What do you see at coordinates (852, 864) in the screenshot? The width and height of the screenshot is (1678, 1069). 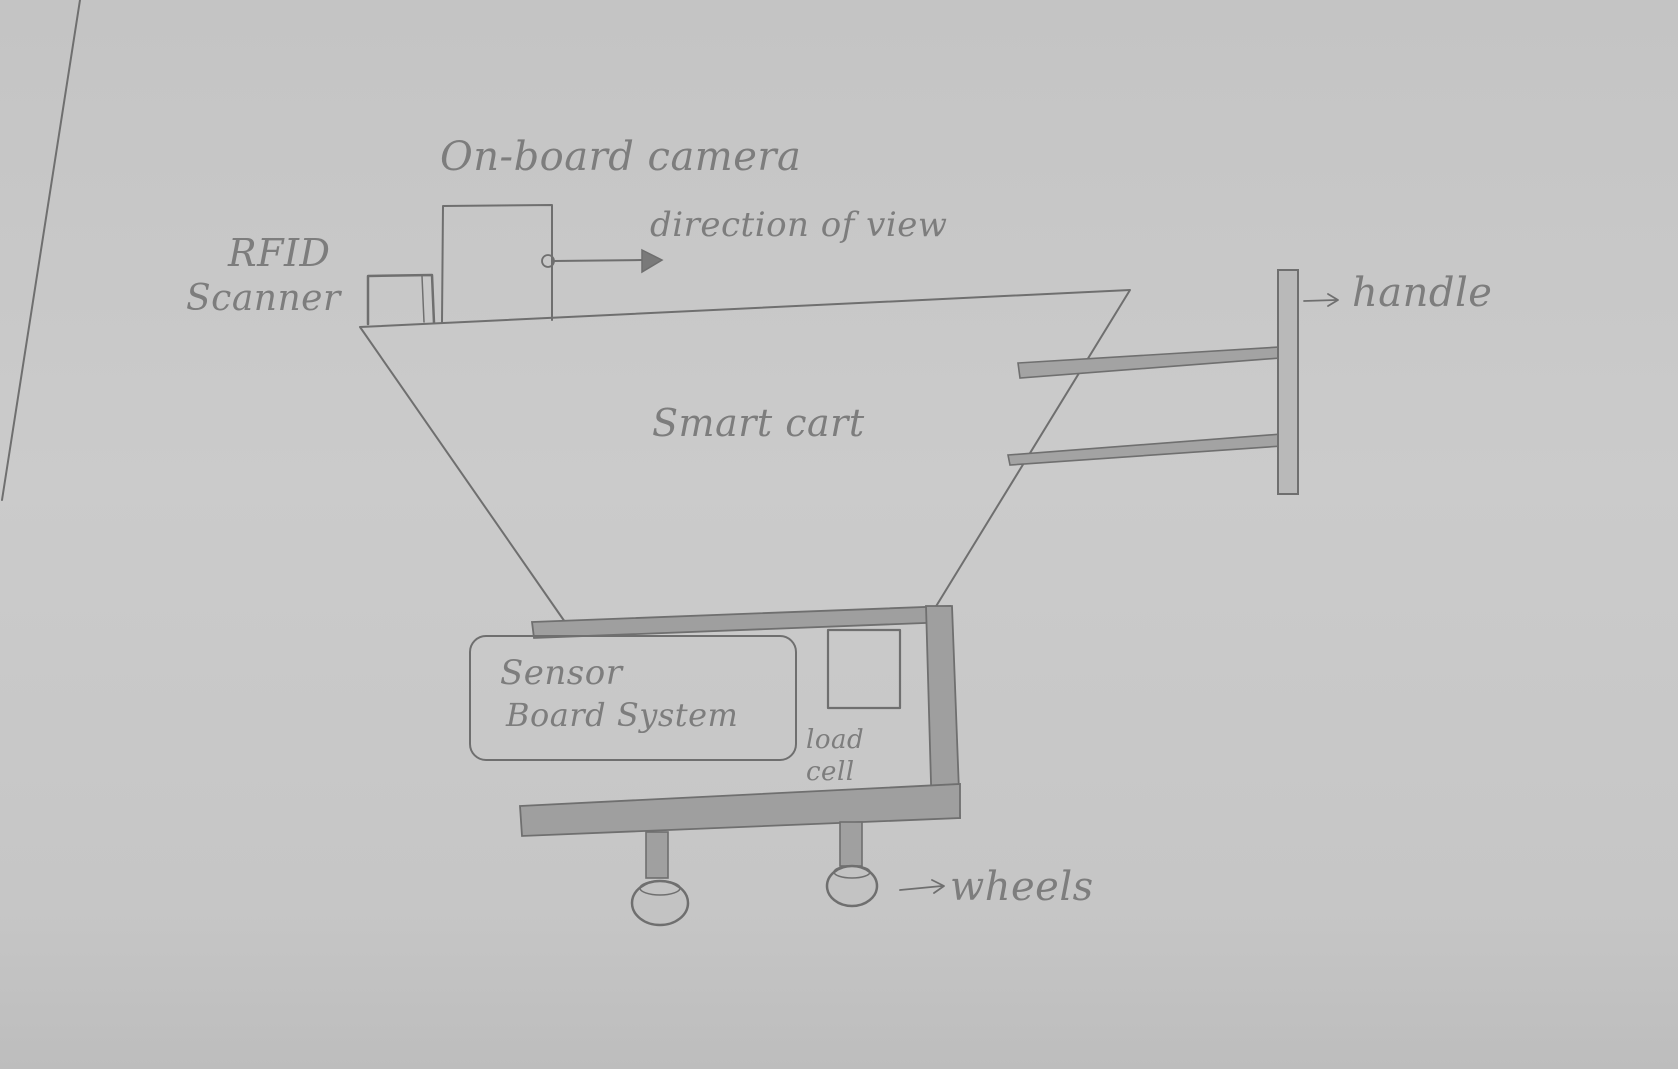 I see `wheel-right` at bounding box center [852, 864].